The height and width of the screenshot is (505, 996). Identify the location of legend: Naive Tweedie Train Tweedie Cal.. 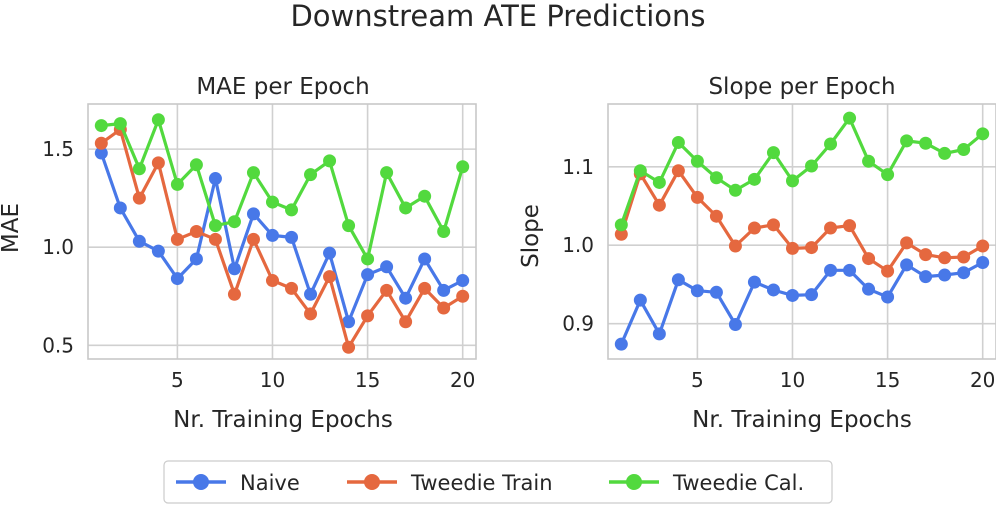
(498, 482).